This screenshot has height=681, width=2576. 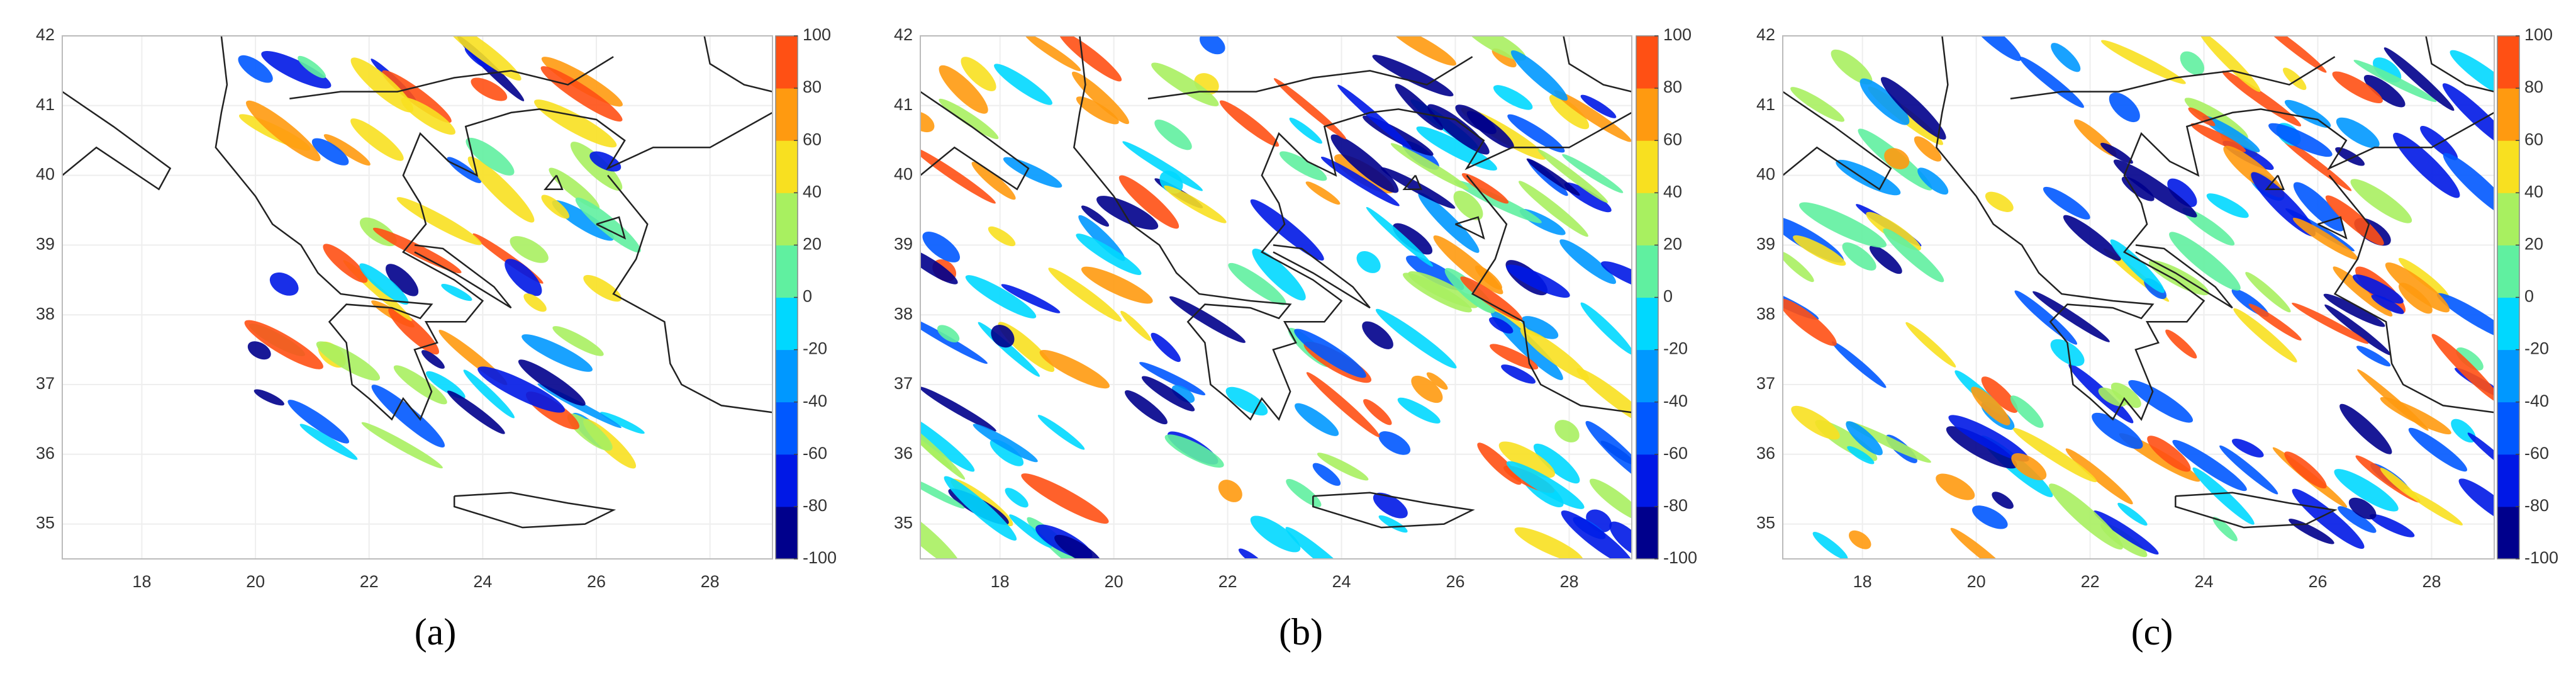 I want to click on x-tick-label: 22, so click(x=2090, y=581).